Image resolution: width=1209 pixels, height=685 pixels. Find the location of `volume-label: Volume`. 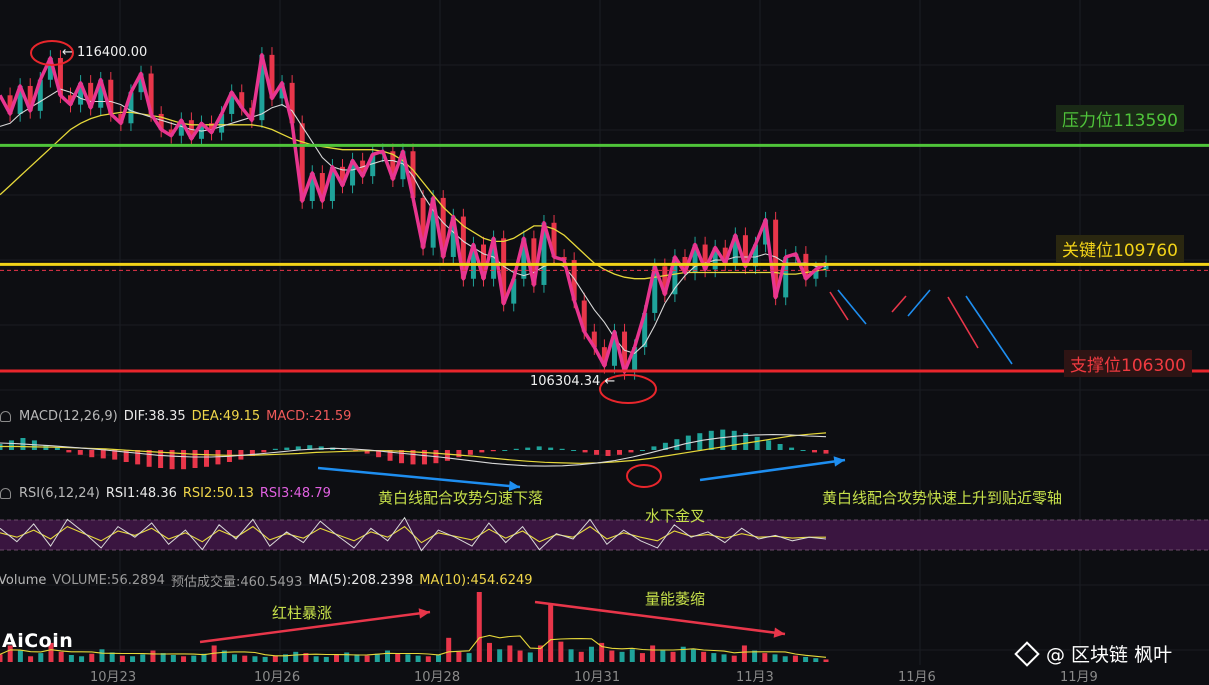

volume-label: Volume is located at coordinates (23, 580).